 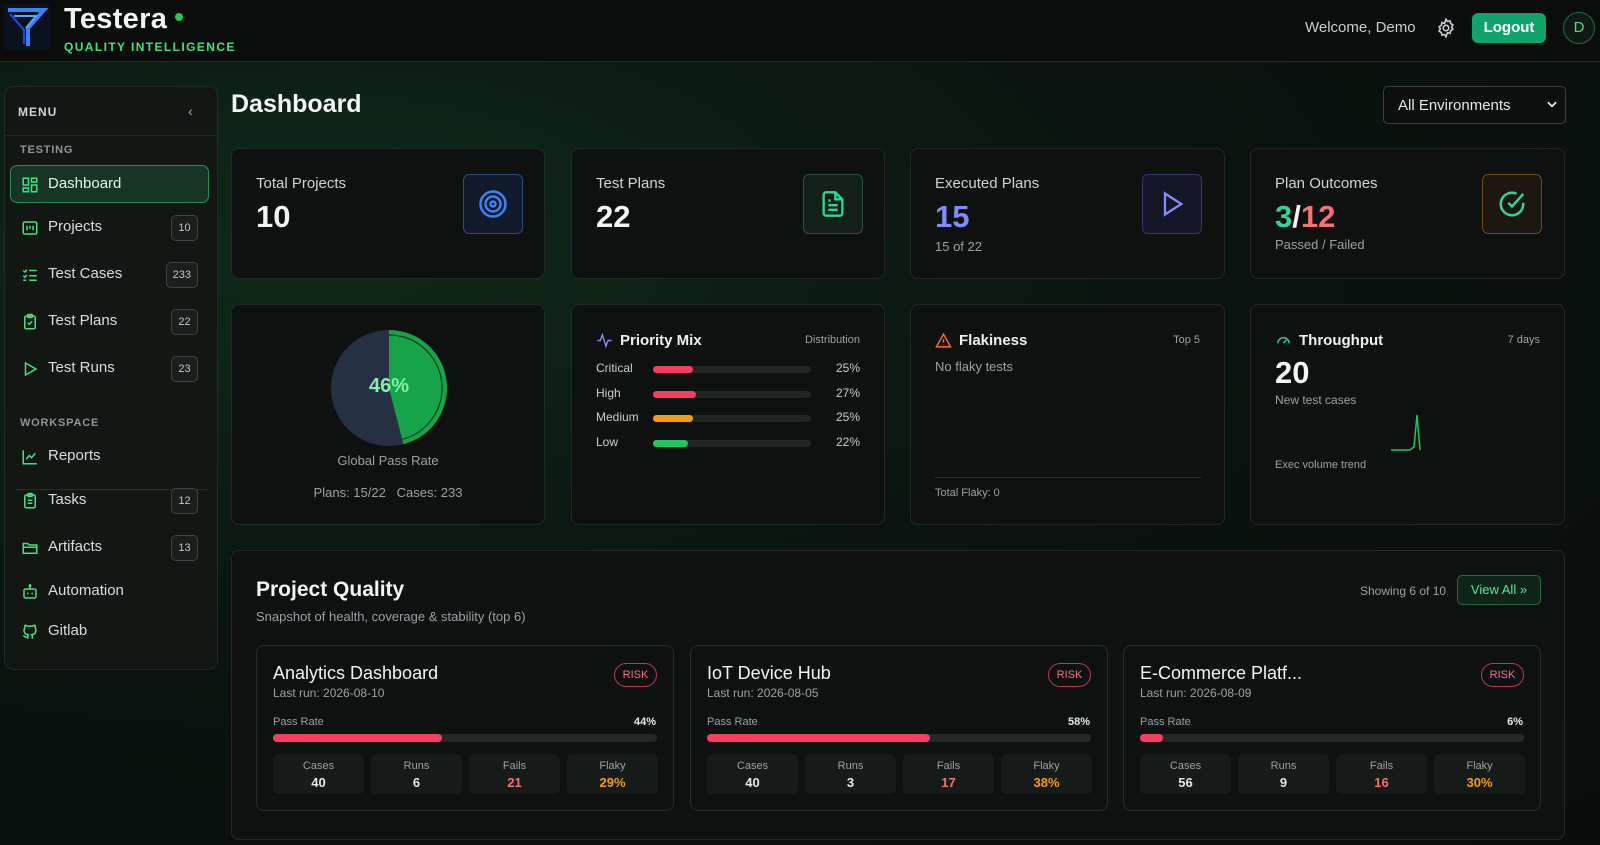 What do you see at coordinates (415, 387) in the screenshot?
I see `pass-rate-inner-line` at bounding box center [415, 387].